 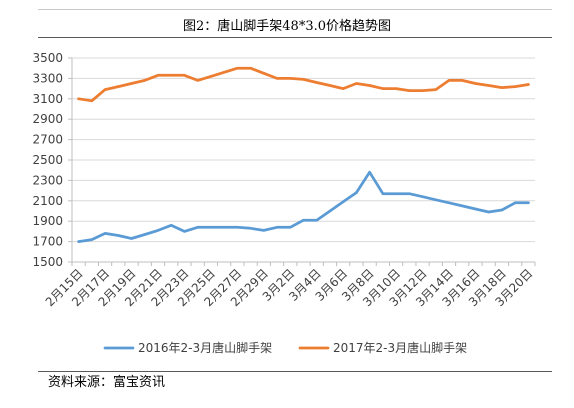 I want to click on legend-item: 2016年2-3月唐山脚手架, so click(x=187, y=347).